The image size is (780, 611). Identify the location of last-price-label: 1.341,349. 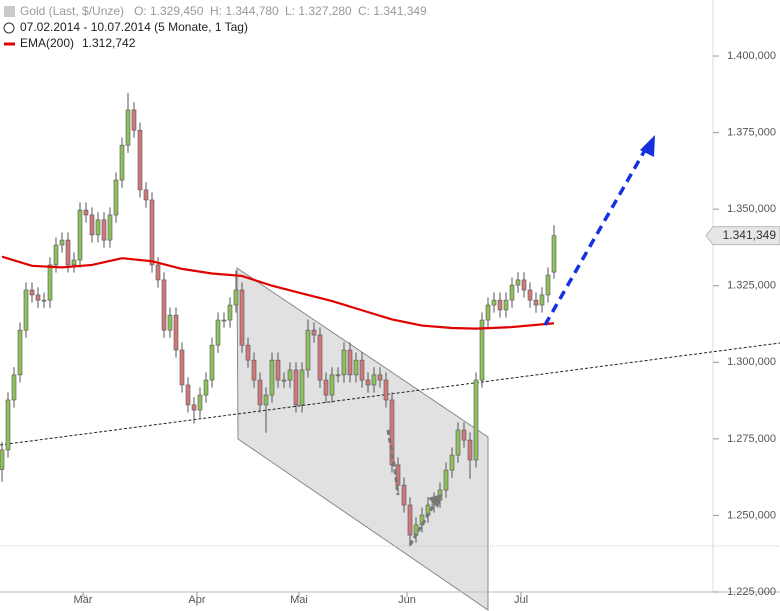
(750, 235).